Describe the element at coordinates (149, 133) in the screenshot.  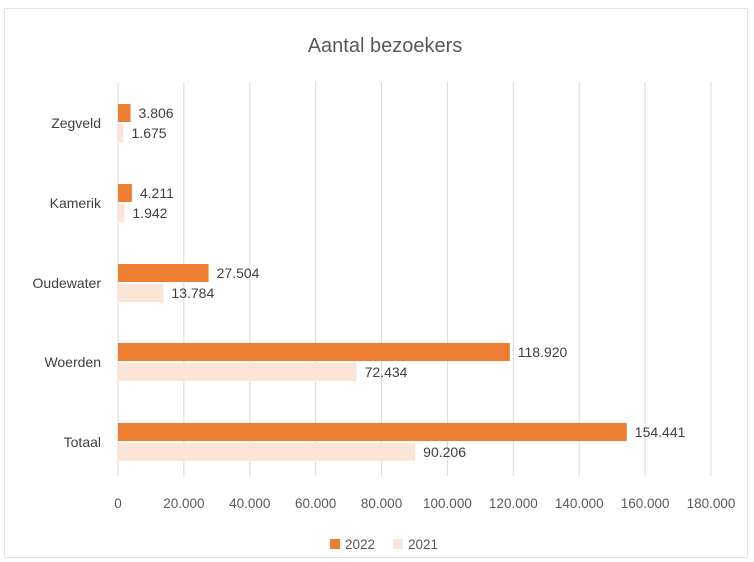
I see `data-label: 1.675` at that location.